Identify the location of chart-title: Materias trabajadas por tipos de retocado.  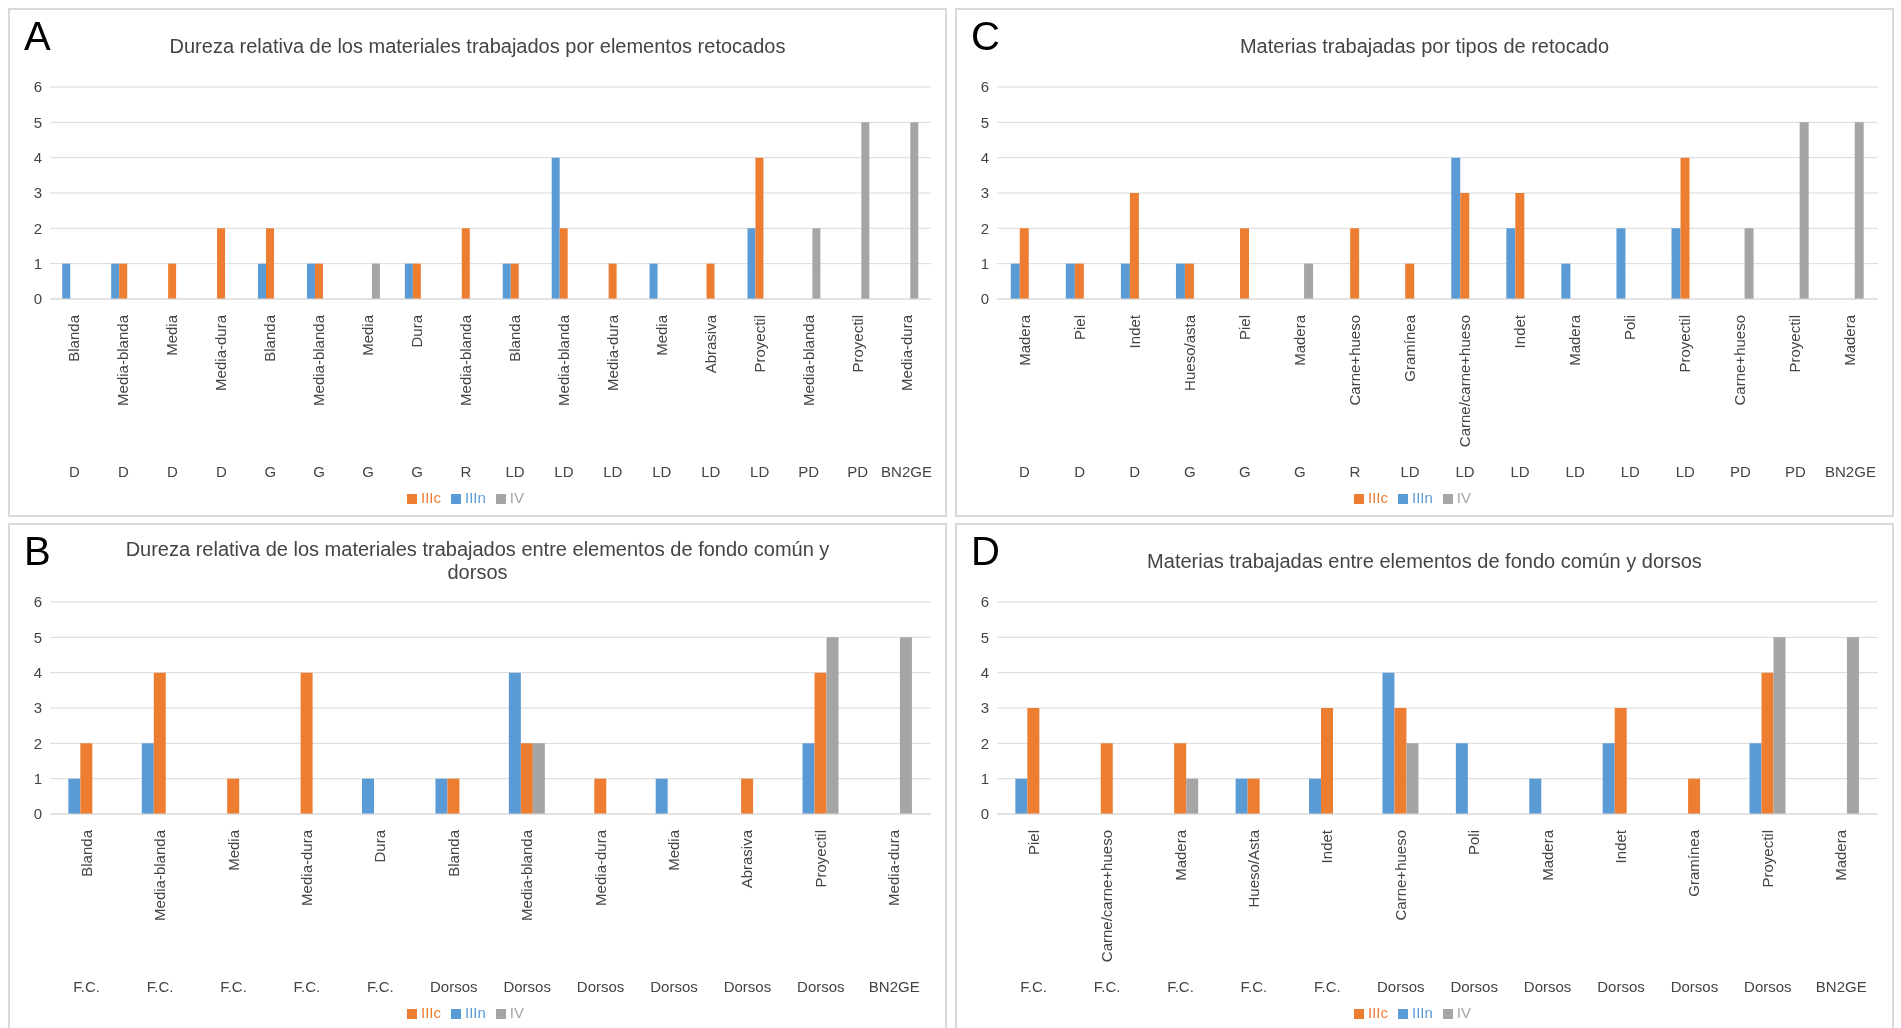
(1424, 46).